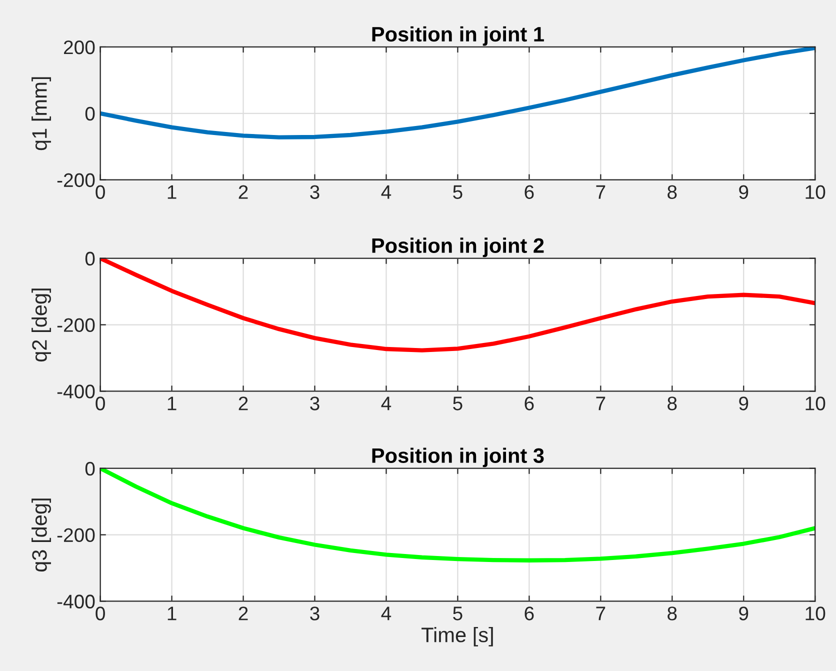 Image resolution: width=836 pixels, height=671 pixels. What do you see at coordinates (458, 36) in the screenshot?
I see `chart-title: Position in joint 1` at bounding box center [458, 36].